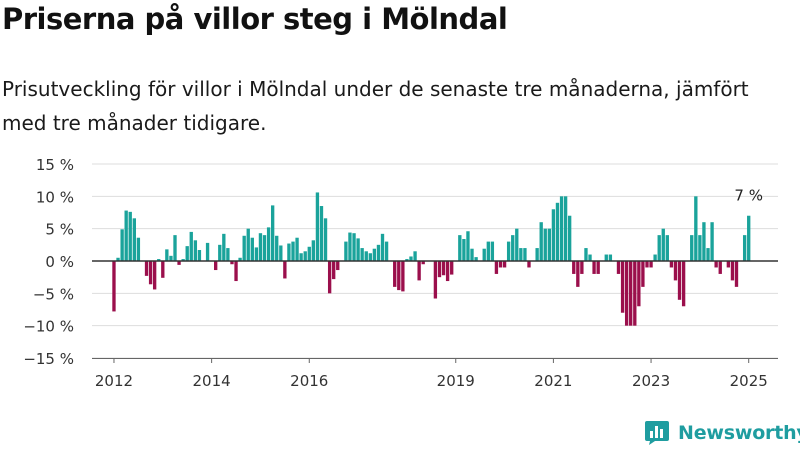  I want to click on x-tick-label: 2023, so click(651, 381).